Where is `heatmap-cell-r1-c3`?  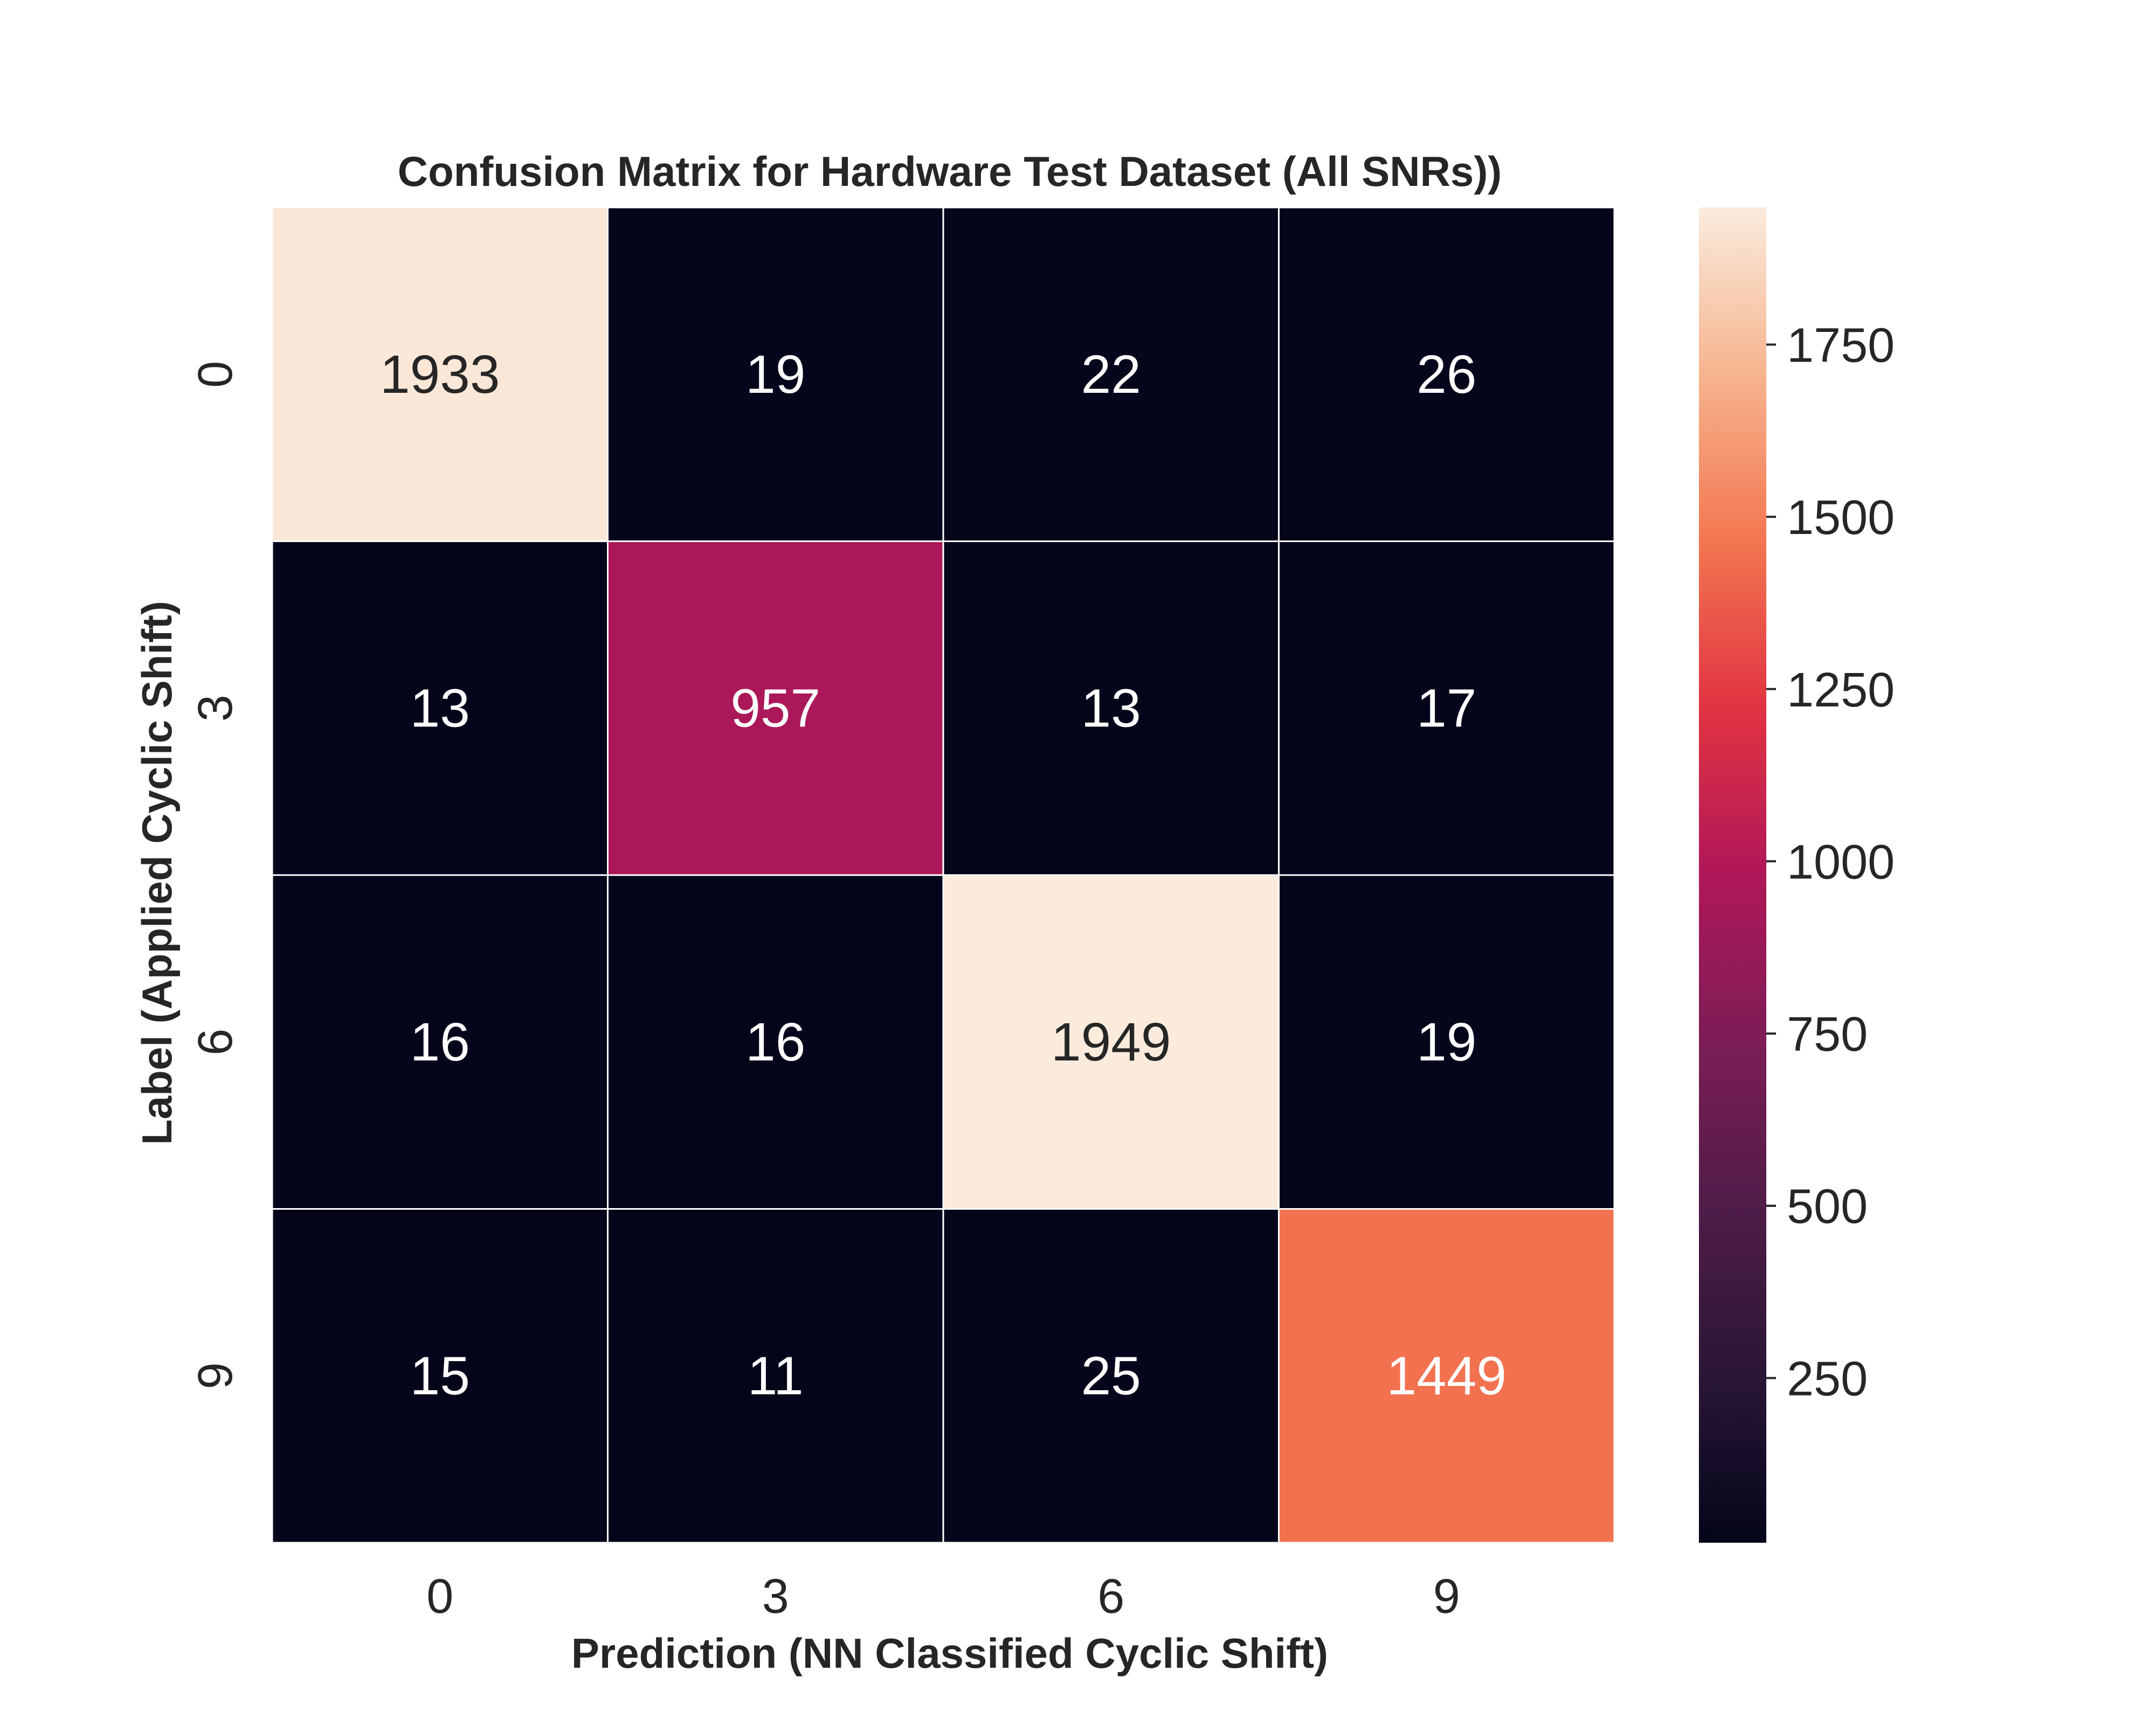 heatmap-cell-r1-c3 is located at coordinates (1447, 708).